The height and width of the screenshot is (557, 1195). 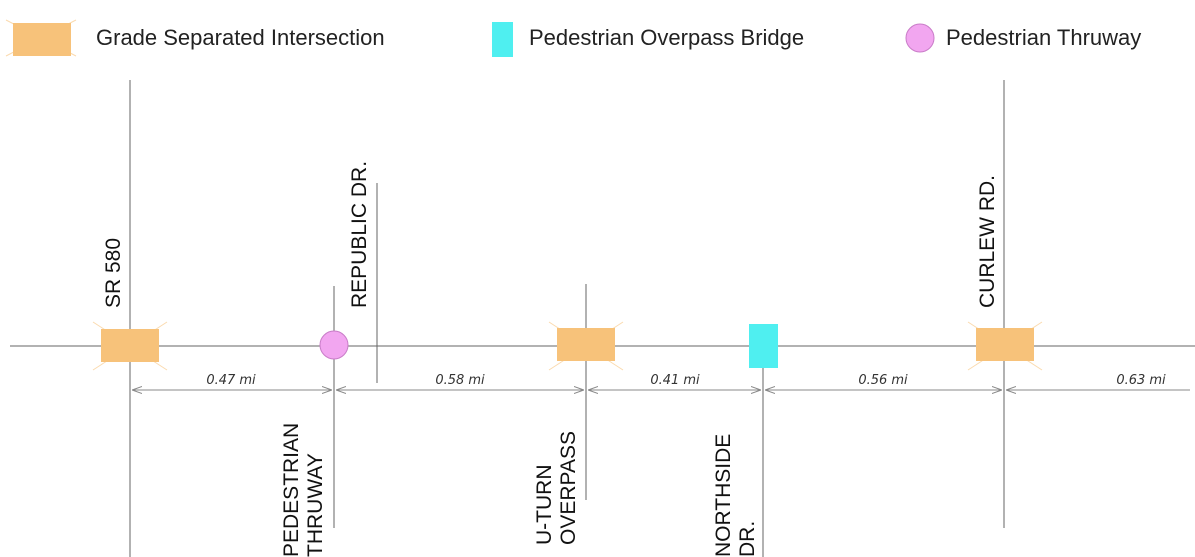 What do you see at coordinates (231, 380) in the screenshot?
I see `distance-label: 0.47 mi` at bounding box center [231, 380].